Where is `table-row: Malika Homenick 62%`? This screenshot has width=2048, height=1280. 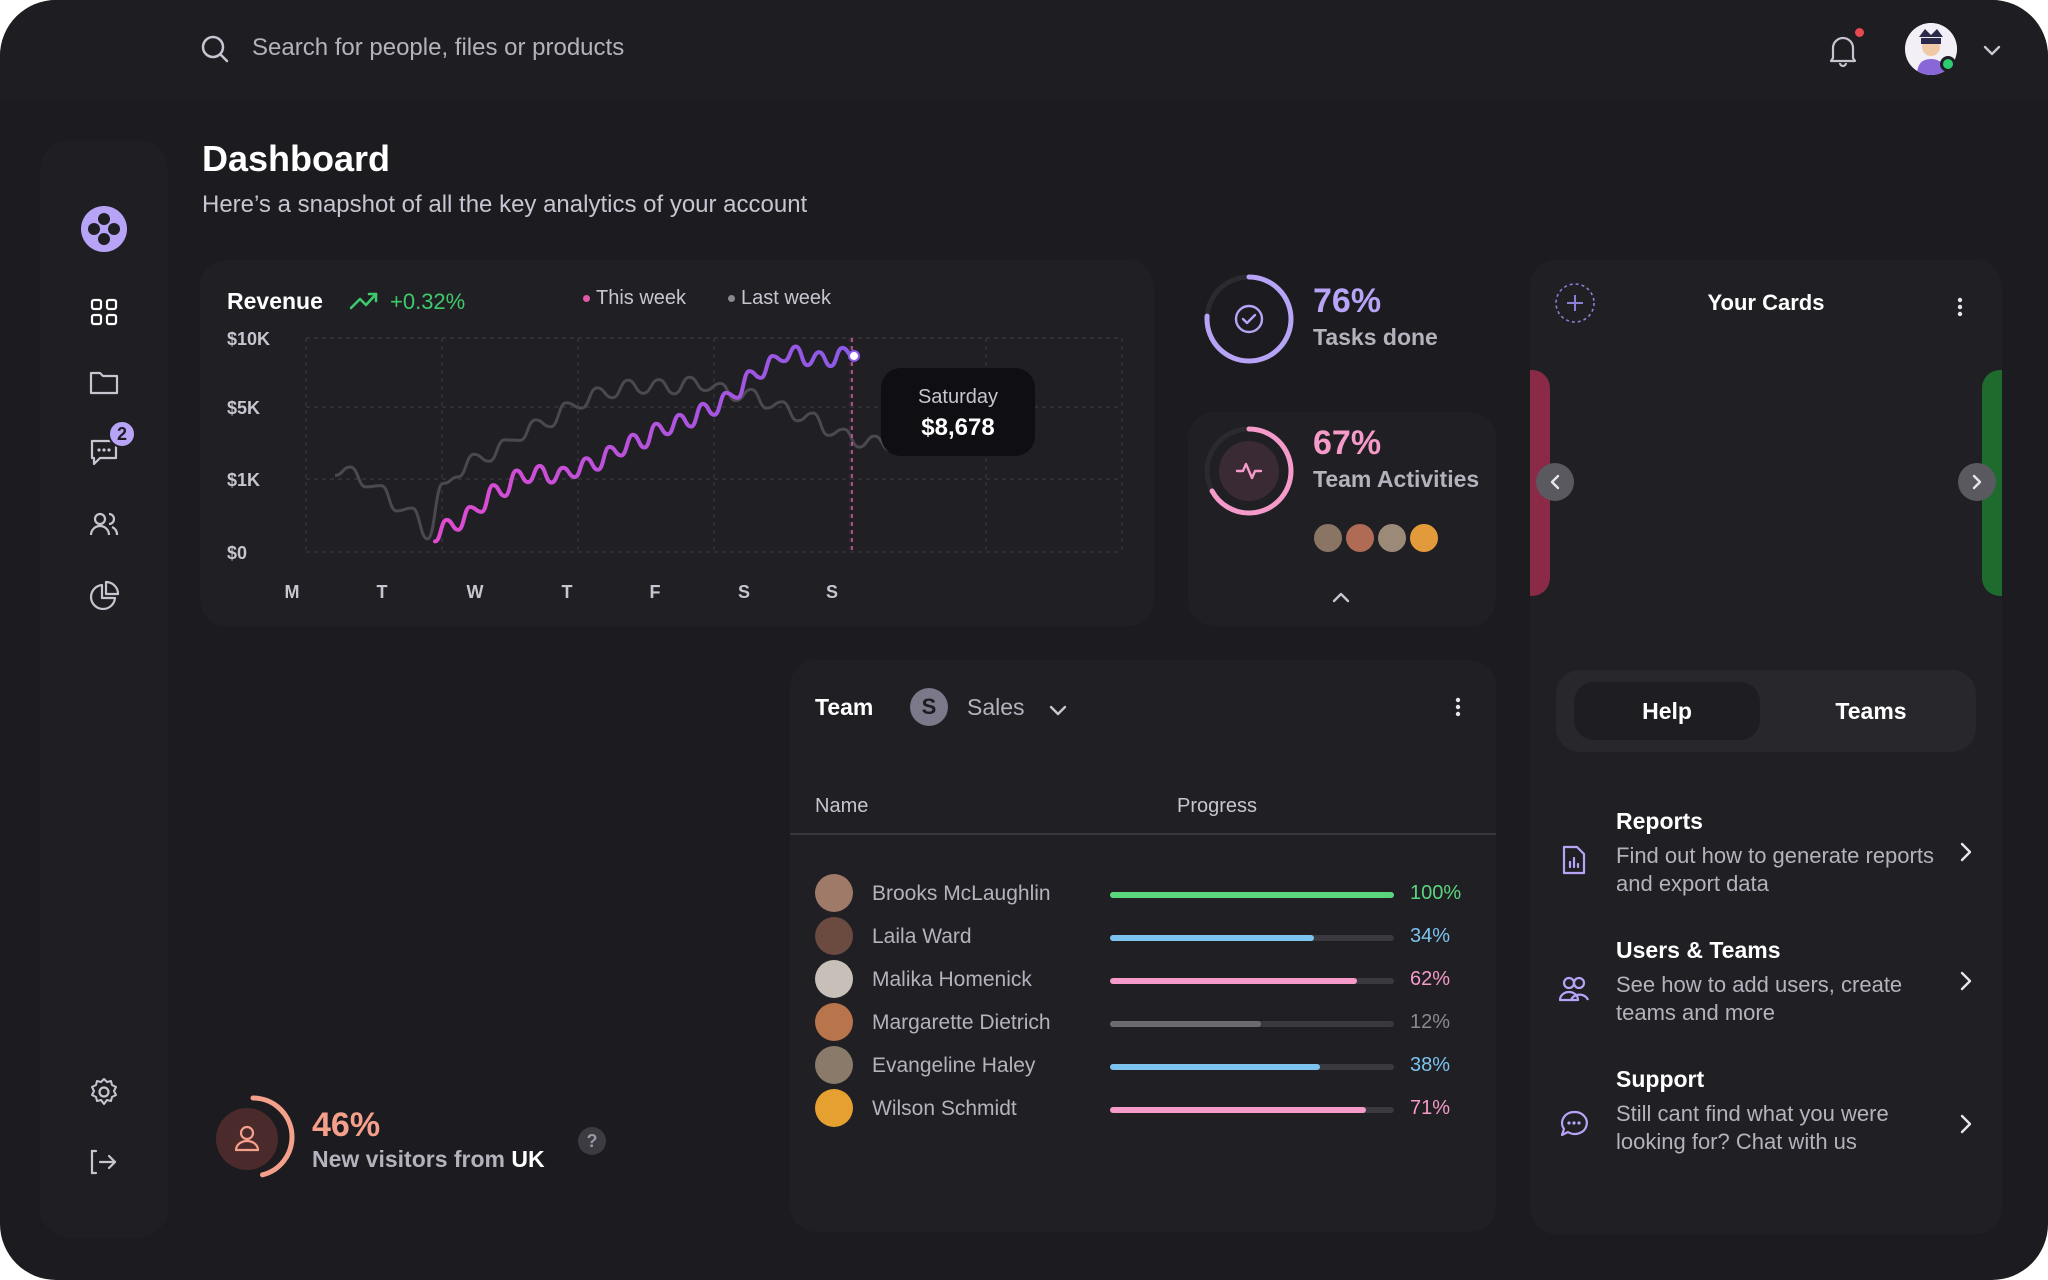
table-row: Malika Homenick 62% is located at coordinates (1143, 980).